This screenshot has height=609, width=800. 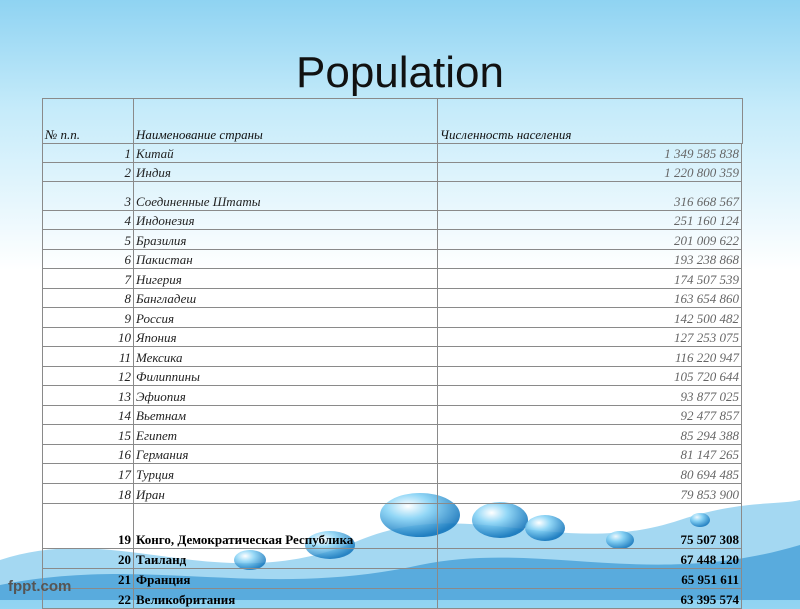 I want to click on country-name: Индонезия, so click(x=285, y=220).